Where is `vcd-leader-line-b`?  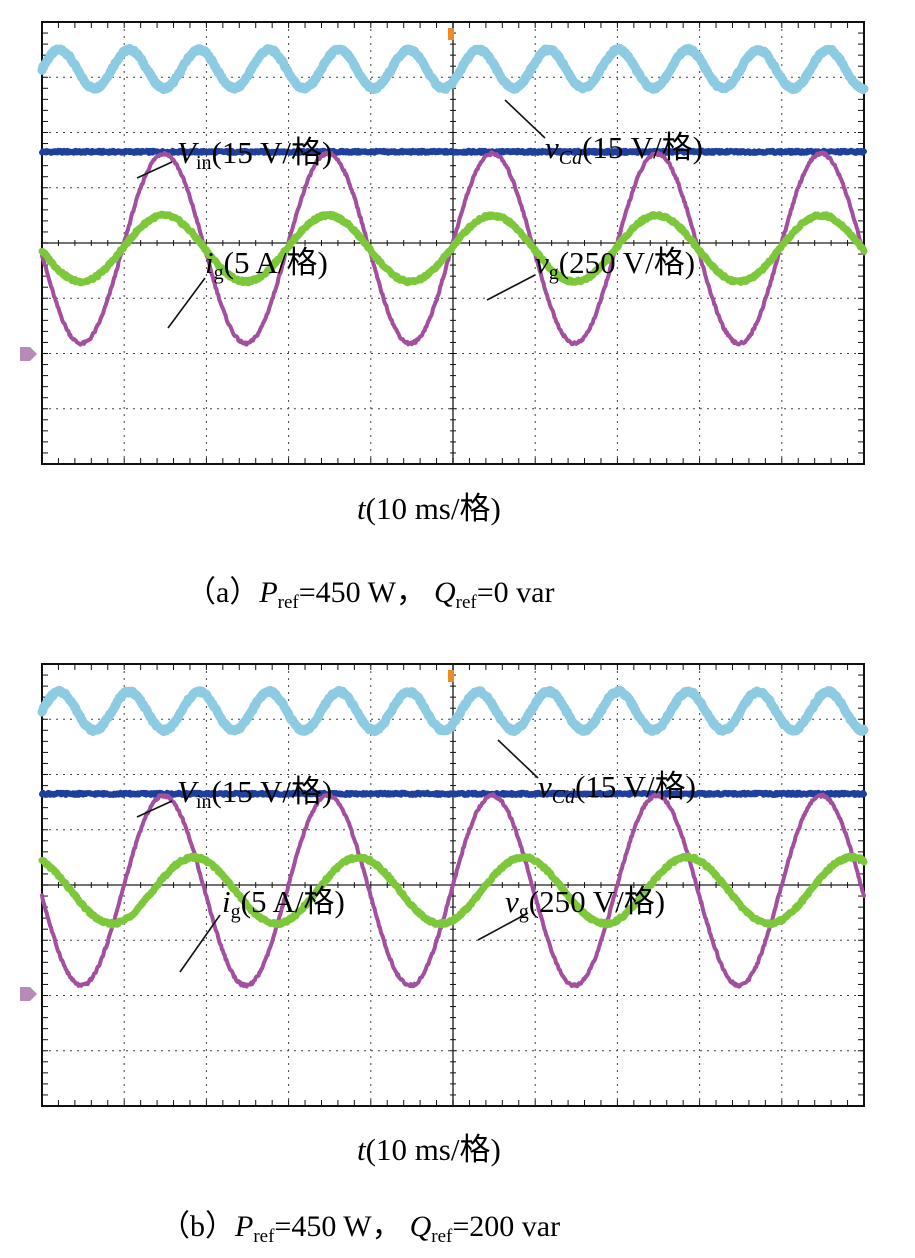
vcd-leader-line-b is located at coordinates (518, 759).